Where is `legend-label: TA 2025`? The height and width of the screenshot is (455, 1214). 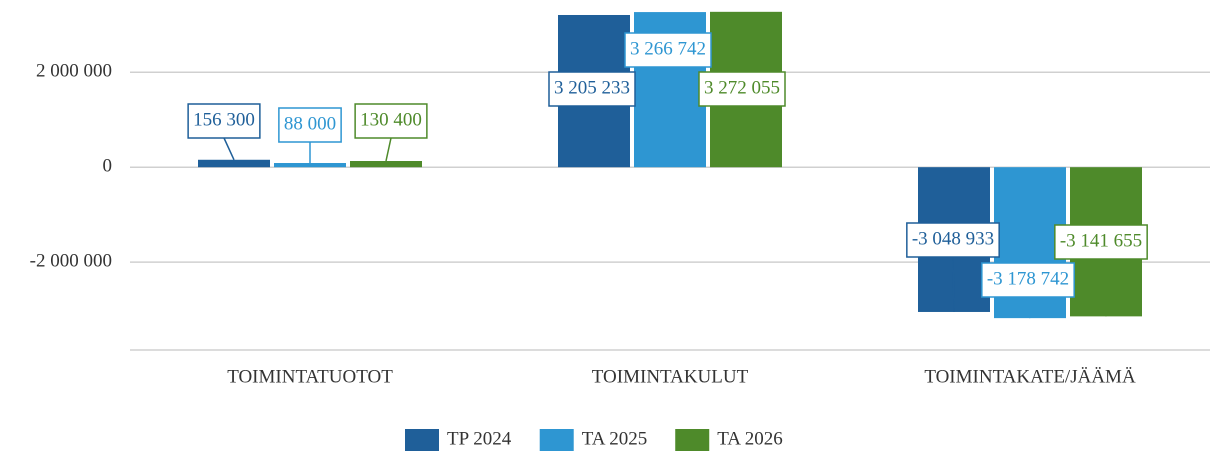 legend-label: TA 2025 is located at coordinates (615, 438).